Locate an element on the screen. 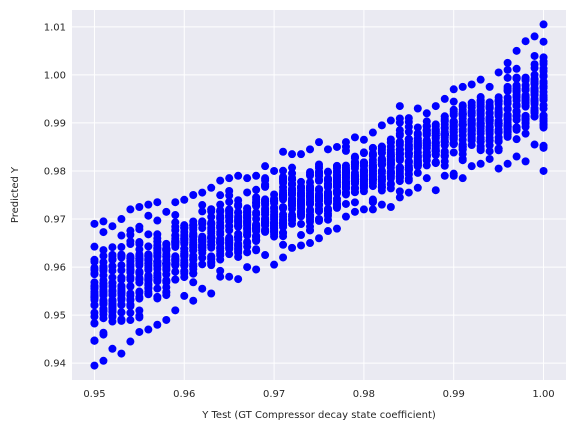 The image size is (576, 432). y-tick-label: 1.01 is located at coordinates (55, 27).